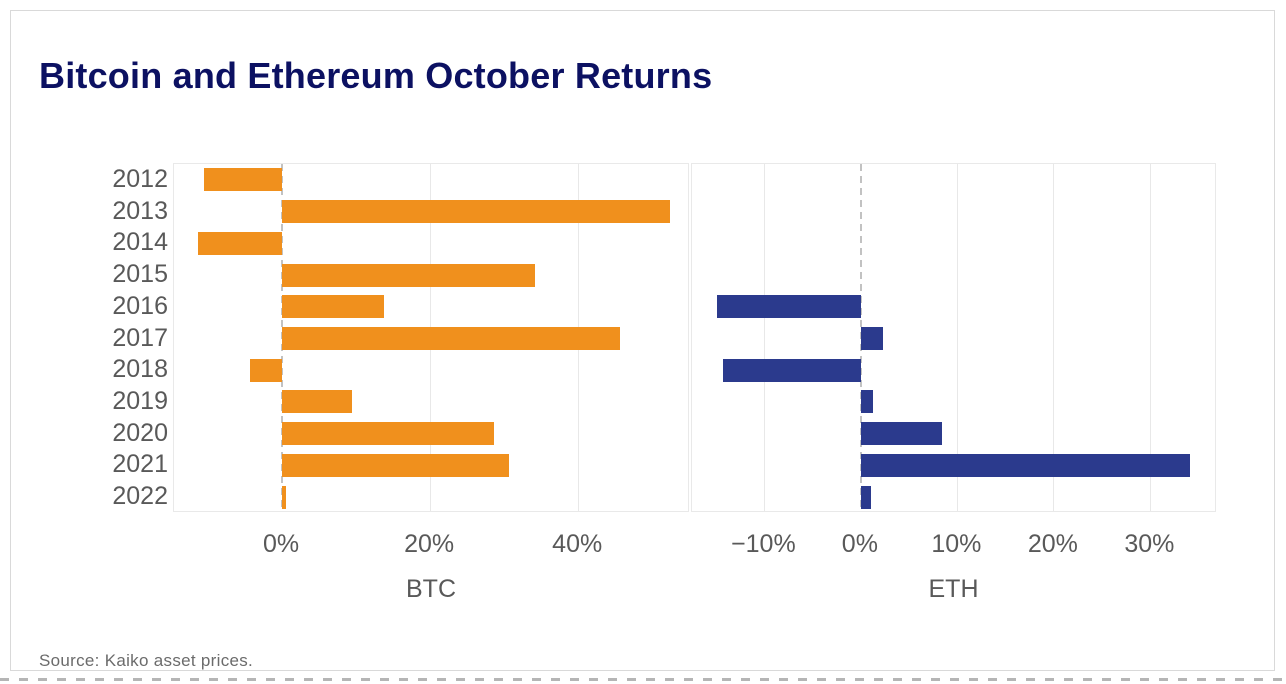 The image size is (1286, 684). I want to click on chart-title: Bitcoin and Ethereum October Returns, so click(376, 75).